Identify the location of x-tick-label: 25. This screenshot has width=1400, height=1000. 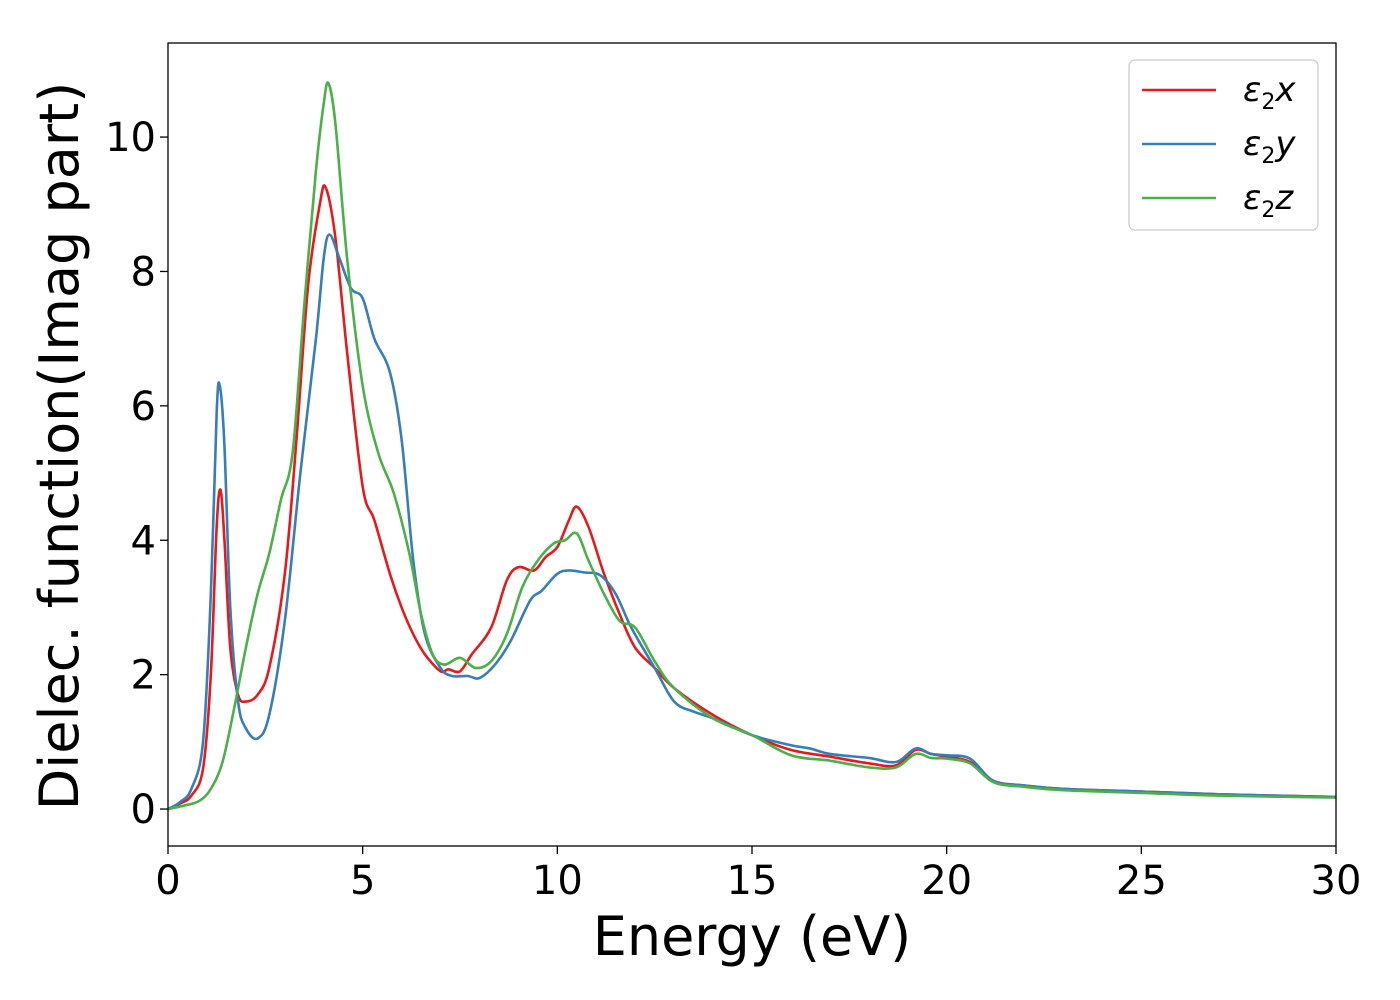
(1141, 881).